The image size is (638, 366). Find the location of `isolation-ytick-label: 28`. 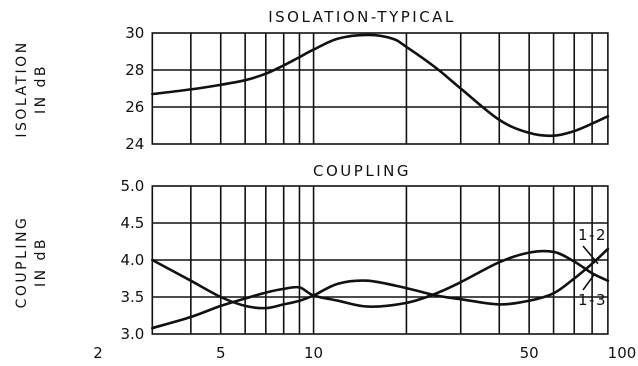

isolation-ytick-label: 28 is located at coordinates (134, 70).